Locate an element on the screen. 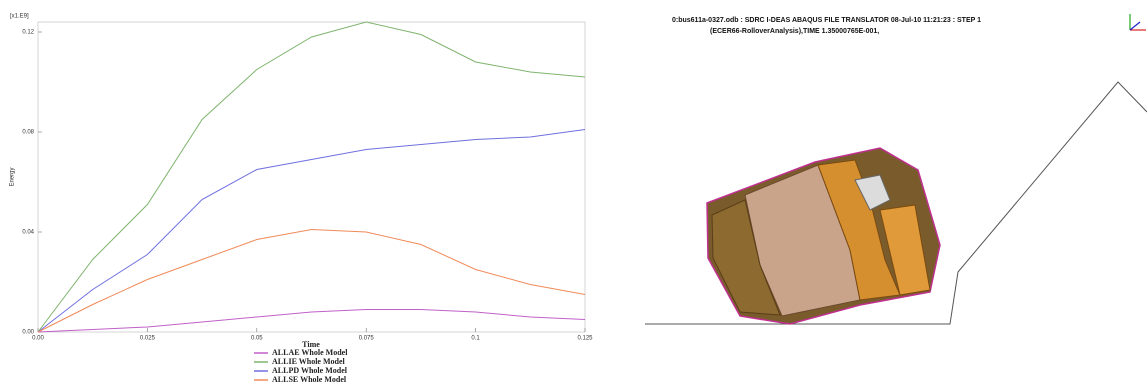 This screenshot has height=383, width=1147. x-tick-label: 0.025 is located at coordinates (148, 339).